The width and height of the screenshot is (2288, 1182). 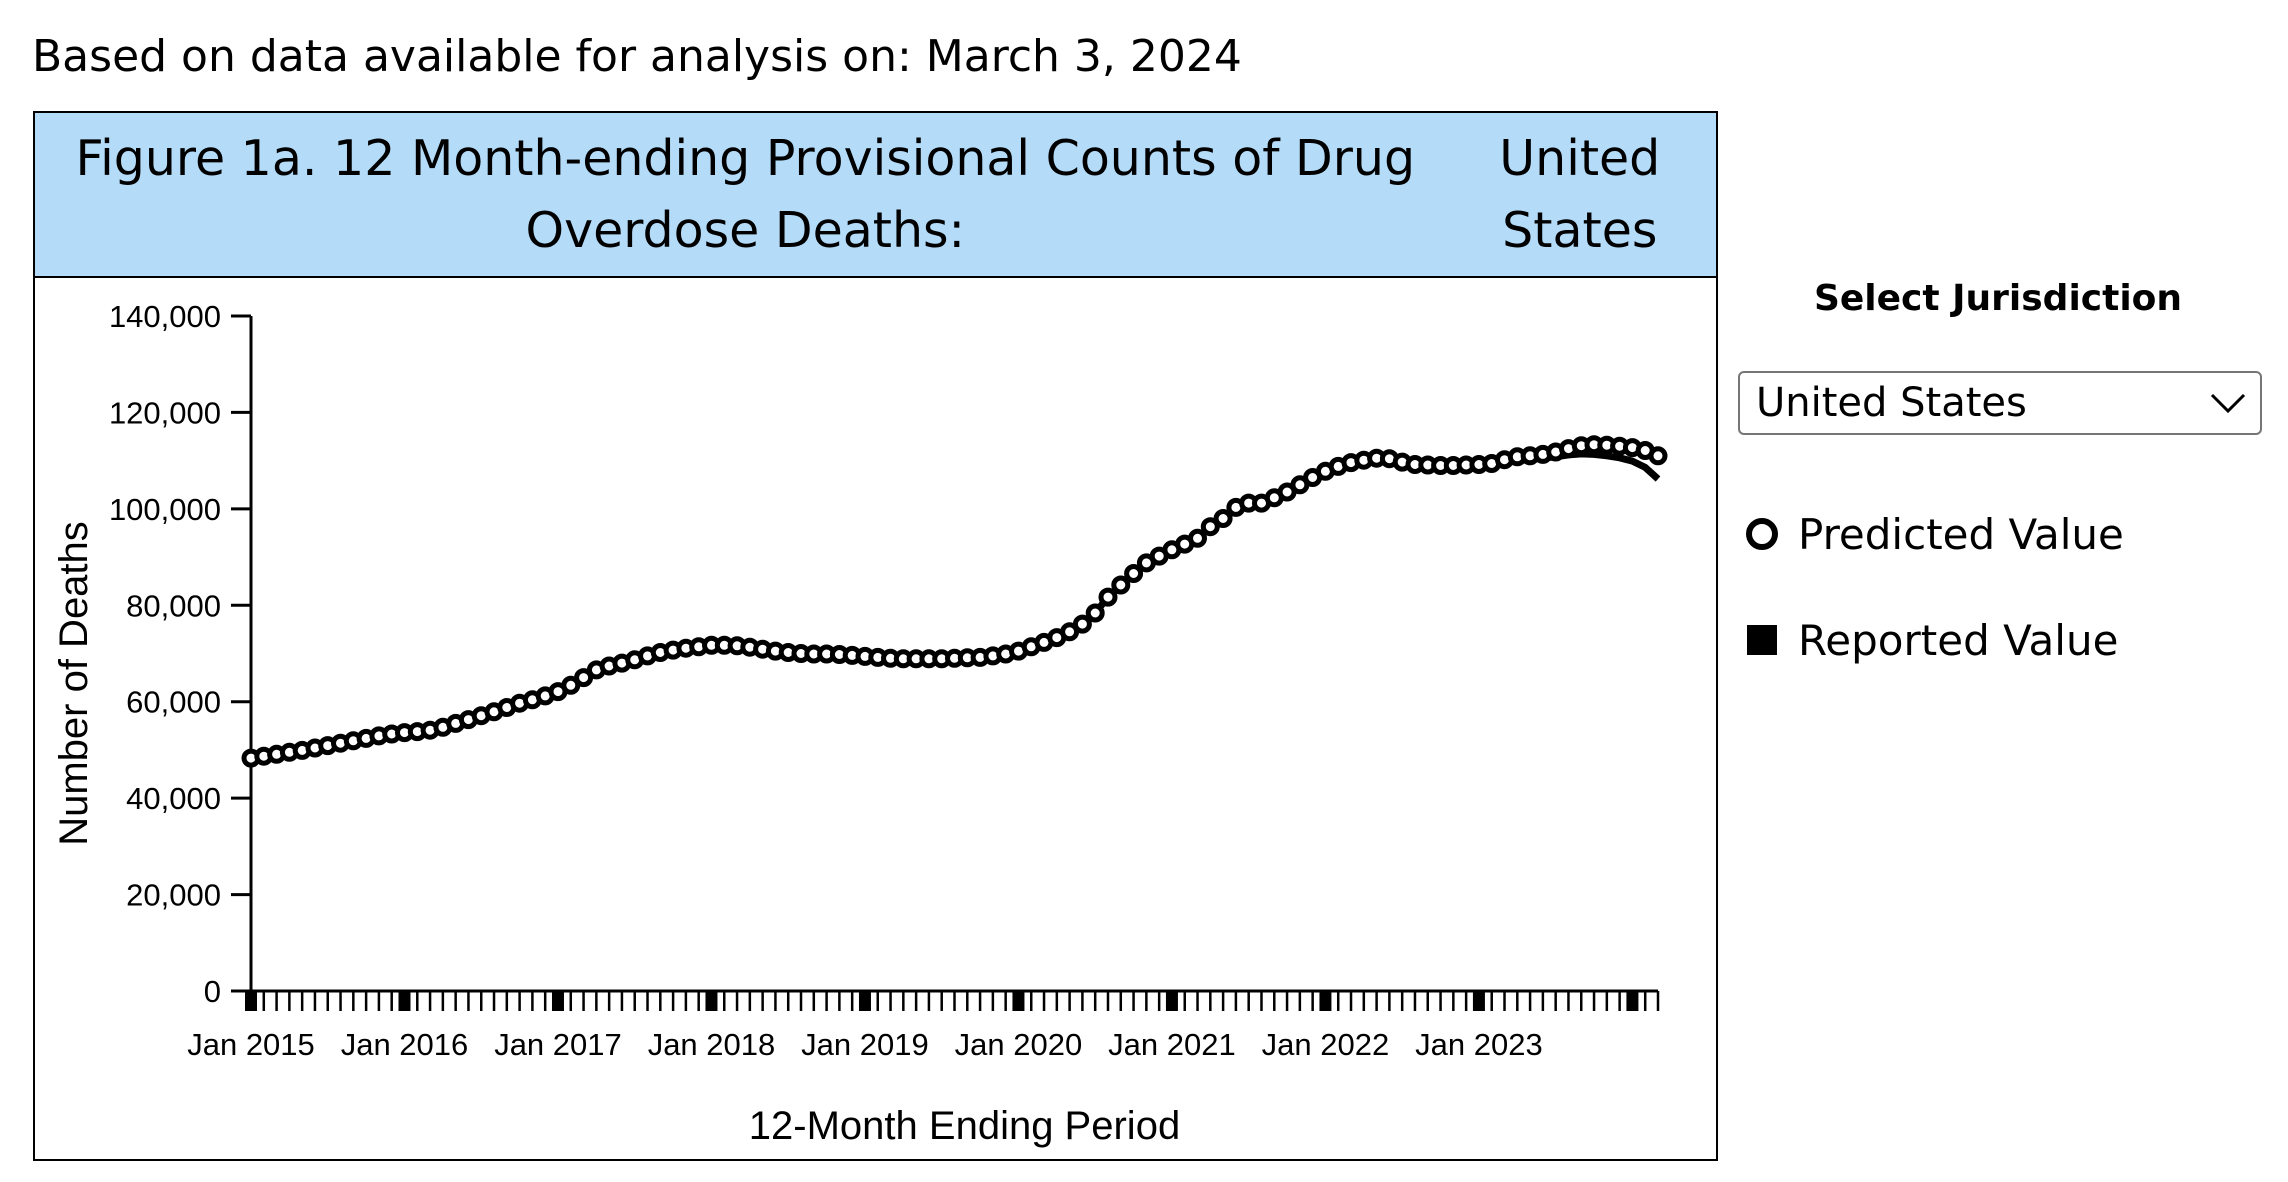 What do you see at coordinates (1891, 403) in the screenshot?
I see `jurisdiction-select-value: United States` at bounding box center [1891, 403].